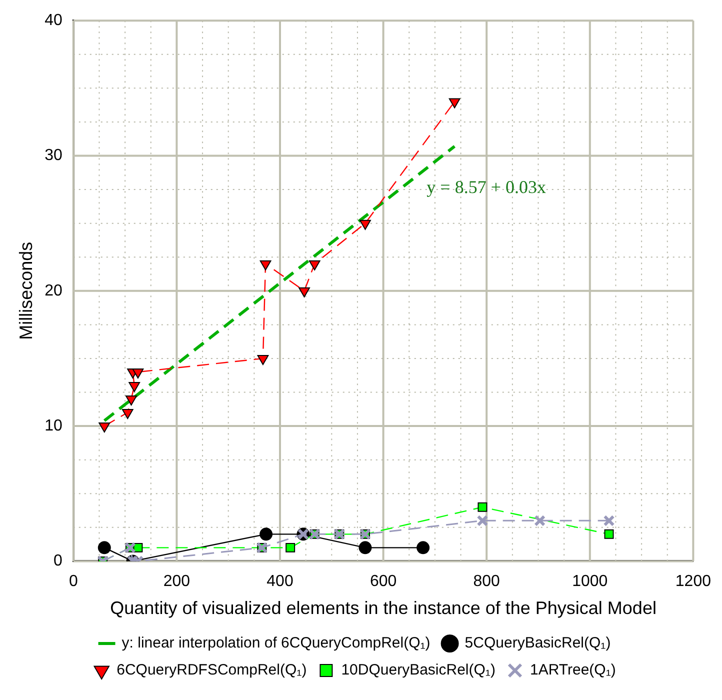 The height and width of the screenshot is (700, 722). I want to click on x-tick-label: 0, so click(73, 581).